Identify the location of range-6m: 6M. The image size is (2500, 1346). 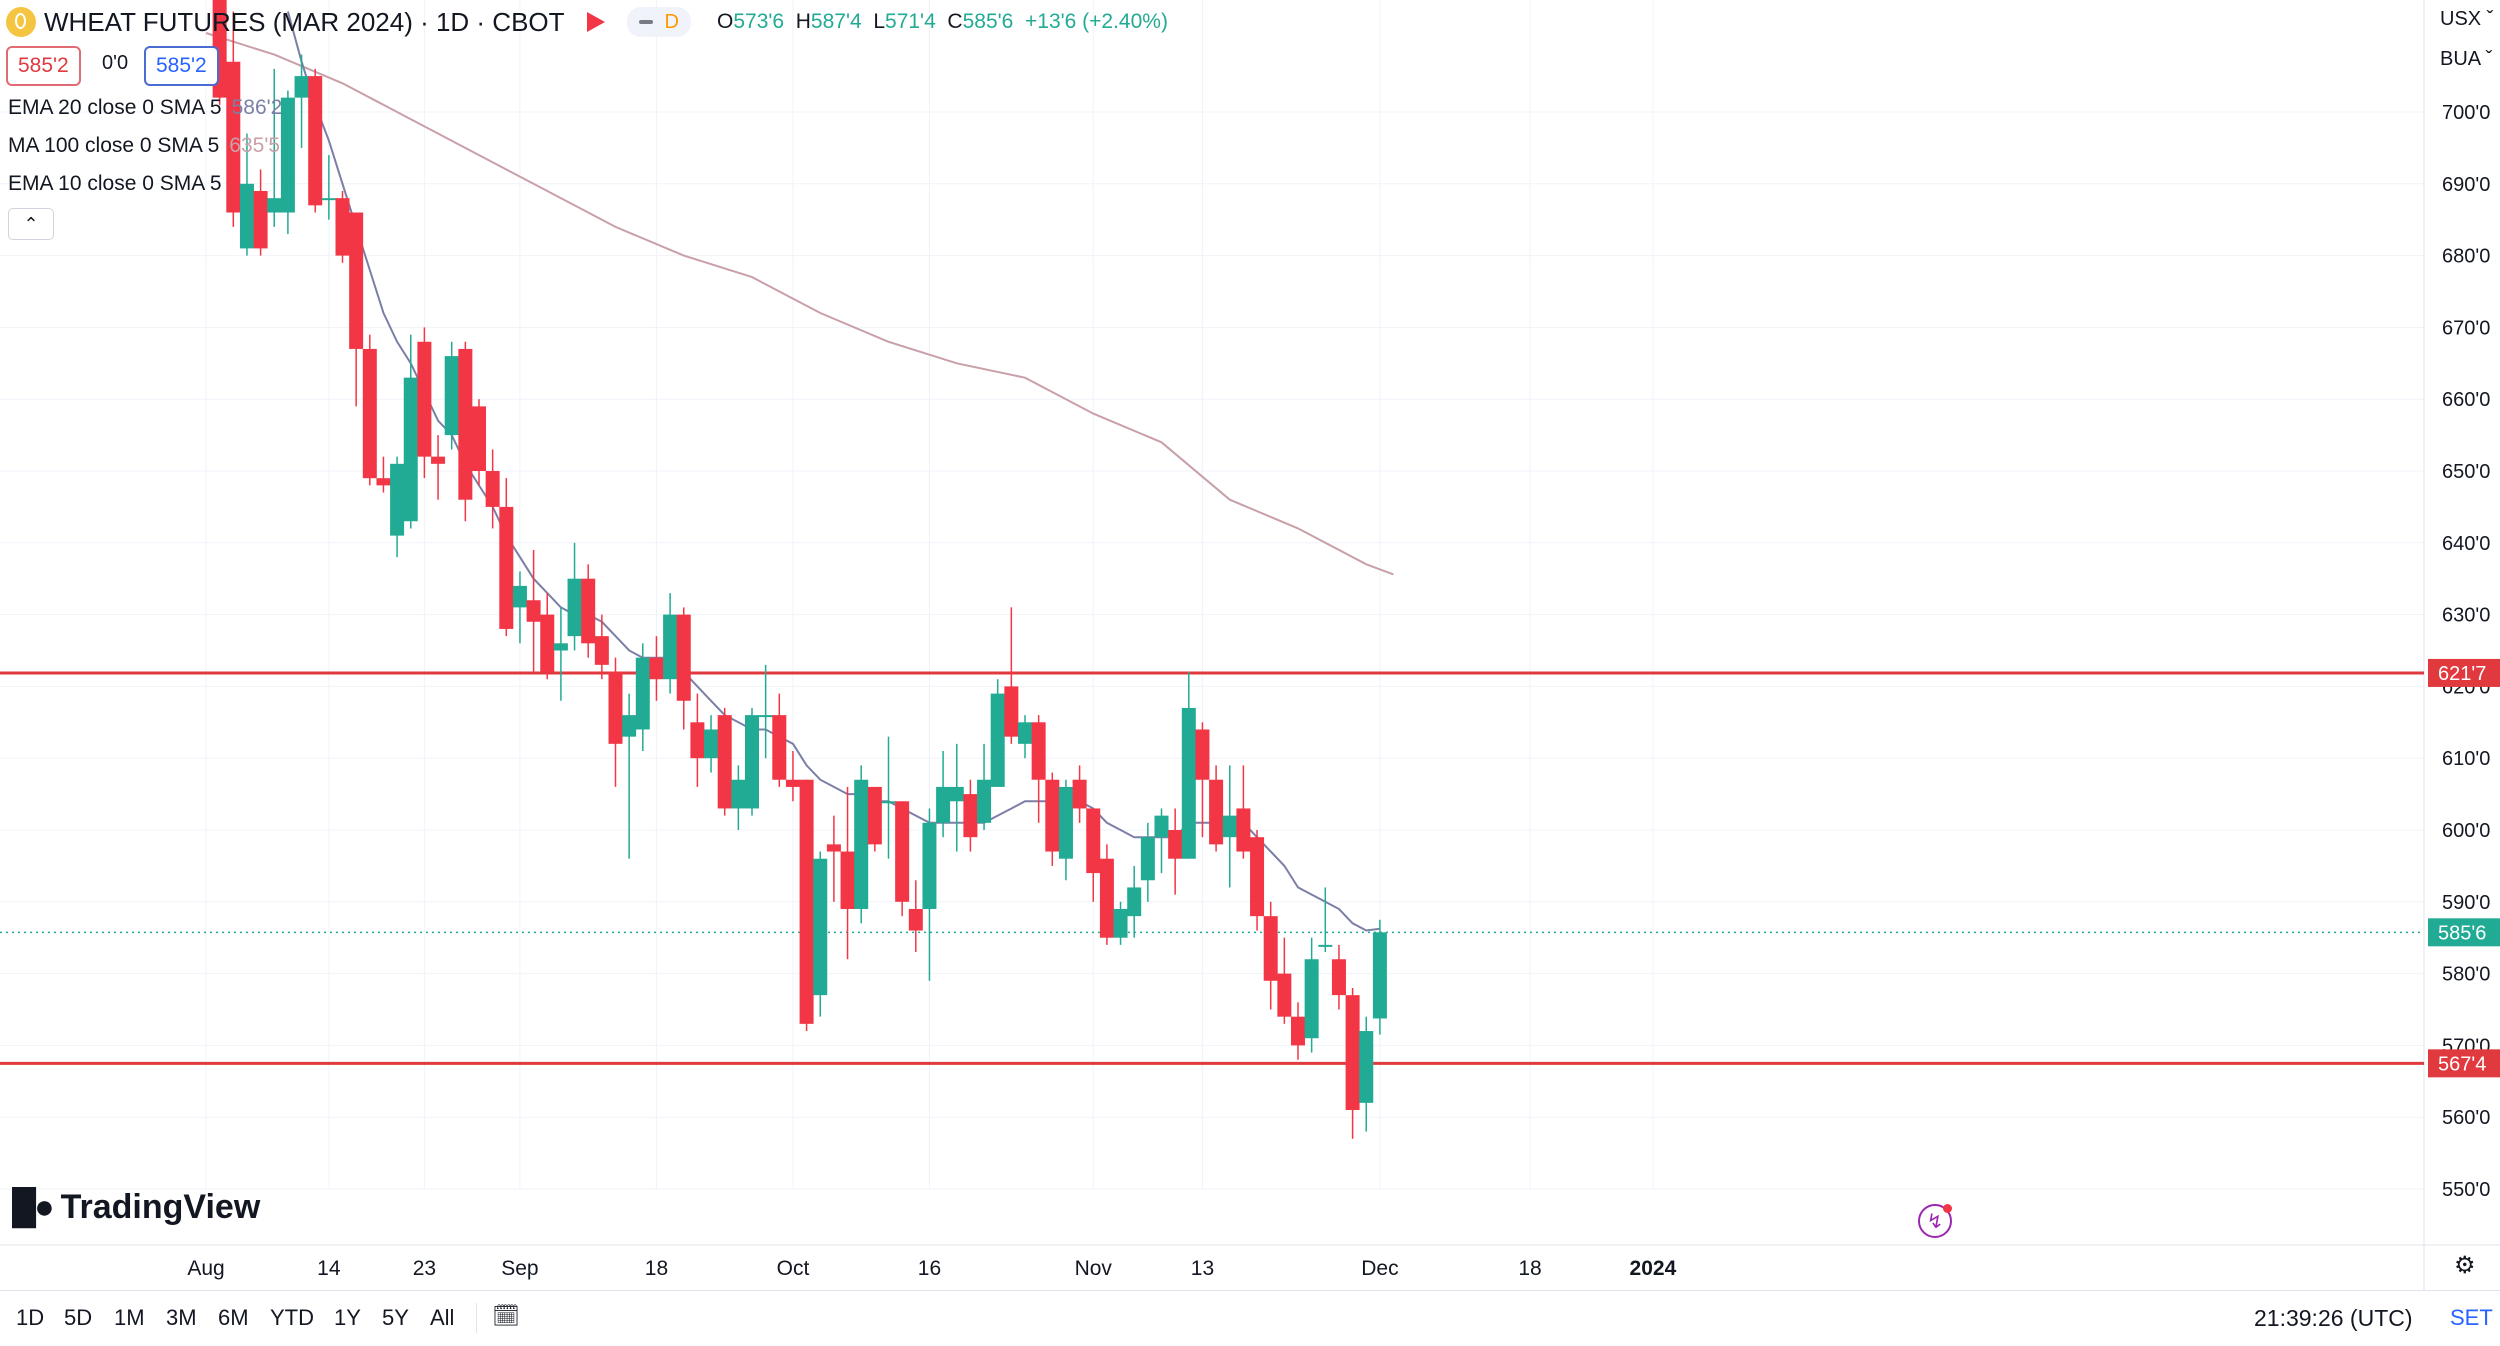
(233, 1317).